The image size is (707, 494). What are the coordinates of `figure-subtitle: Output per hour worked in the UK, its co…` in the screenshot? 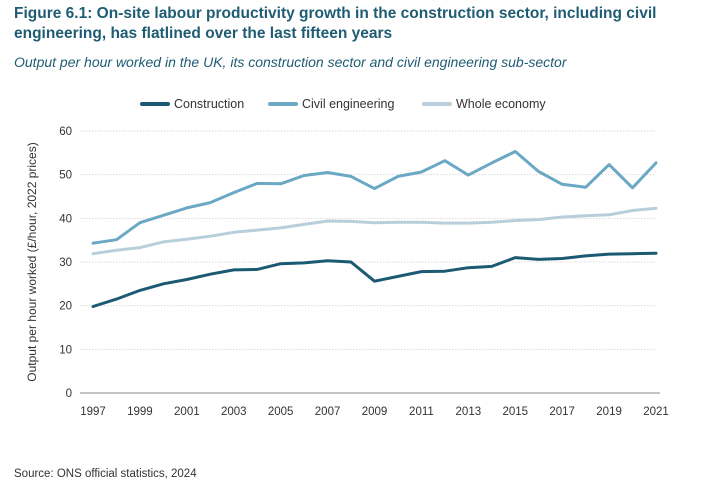 It's located at (290, 62).